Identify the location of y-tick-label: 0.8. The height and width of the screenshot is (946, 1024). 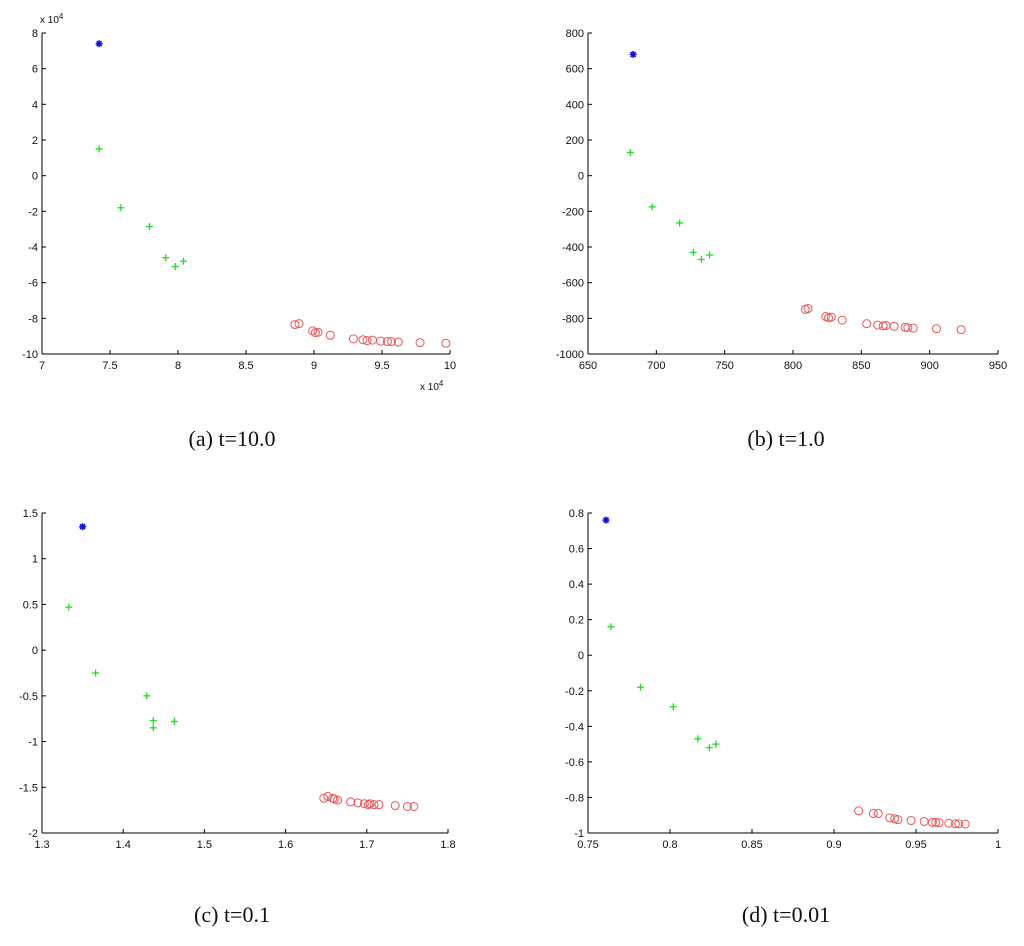
(576, 514).